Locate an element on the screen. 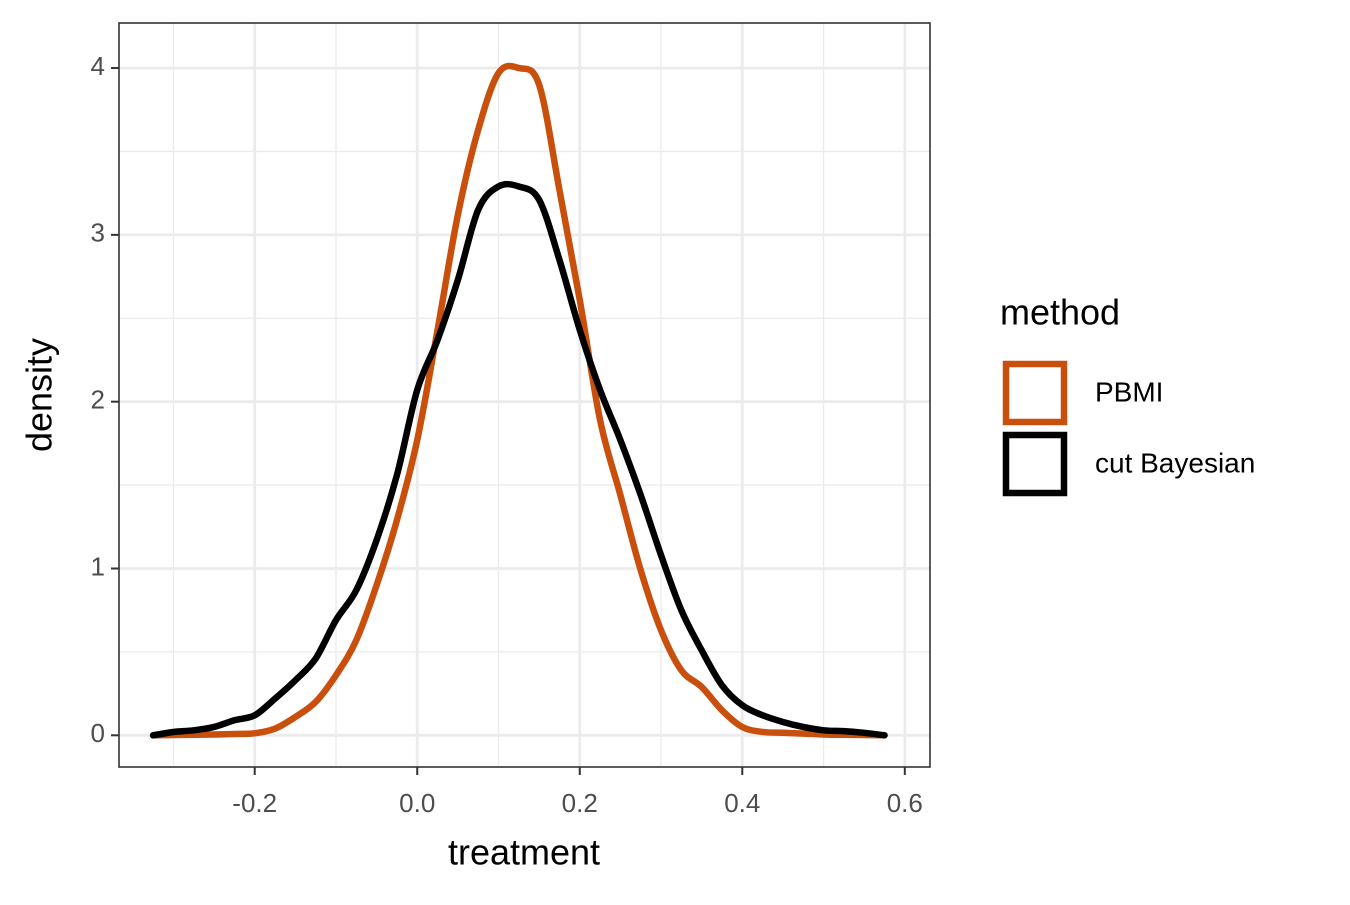 Image resolution: width=1350 pixels, height=905 pixels. y-tick-label: 1 is located at coordinates (98, 566).